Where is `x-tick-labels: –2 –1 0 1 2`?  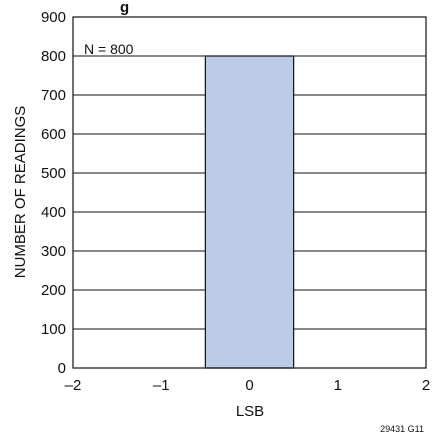 x-tick-labels: –2 –1 0 1 2 is located at coordinates (248, 385).